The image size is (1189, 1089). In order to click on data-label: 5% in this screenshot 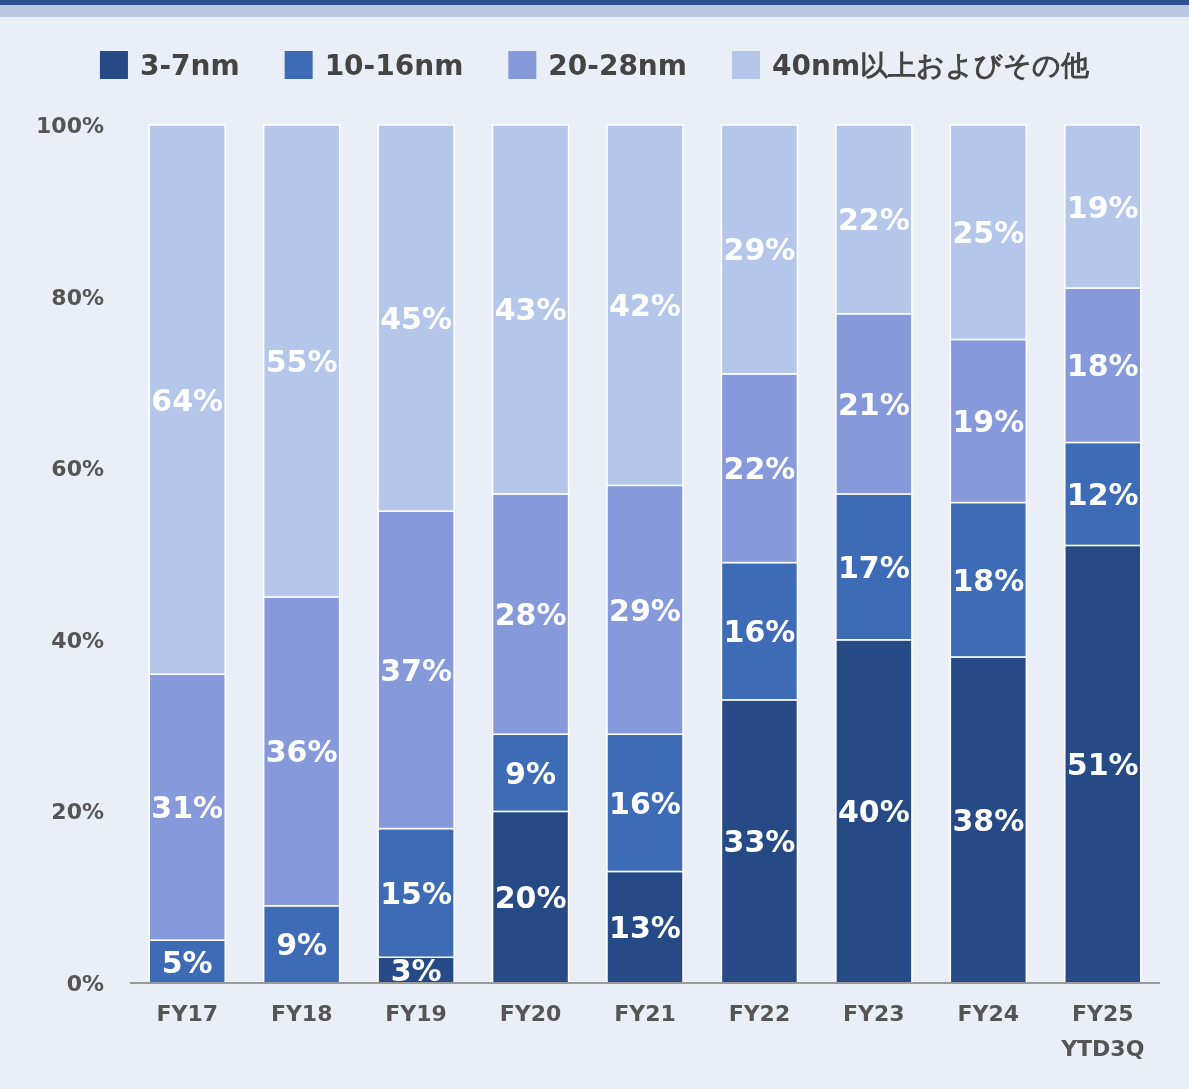, I will do `click(187, 962)`.